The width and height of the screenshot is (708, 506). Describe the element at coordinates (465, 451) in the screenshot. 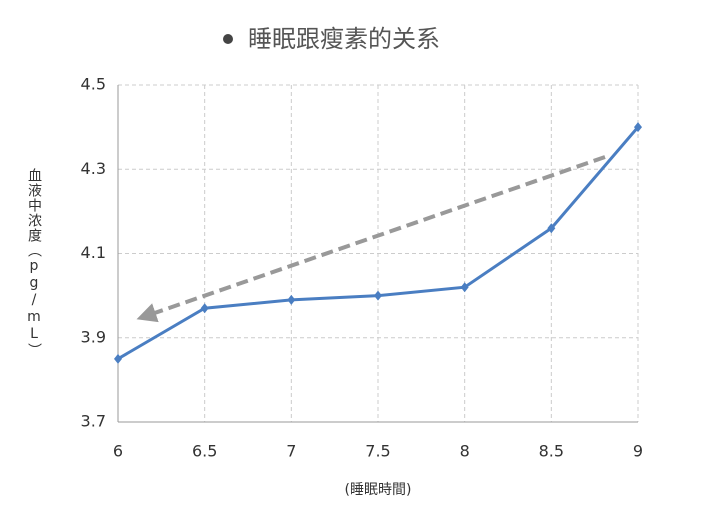

I see `x-tick-label: 8` at that location.